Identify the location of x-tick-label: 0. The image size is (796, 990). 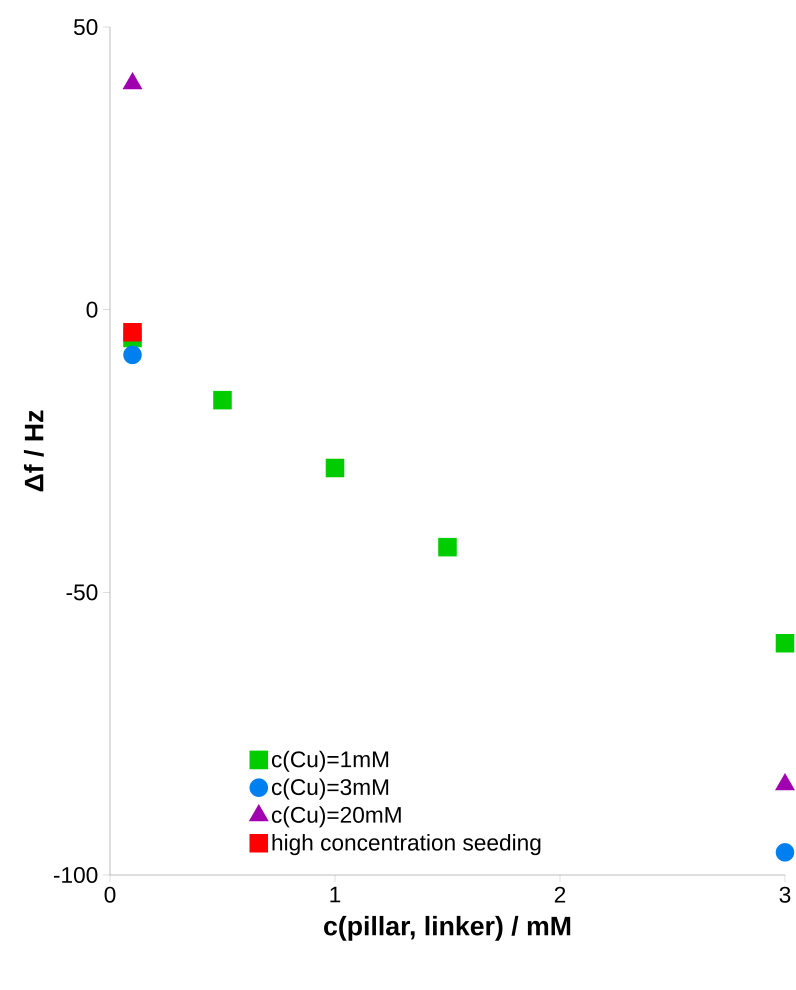
(110, 894).